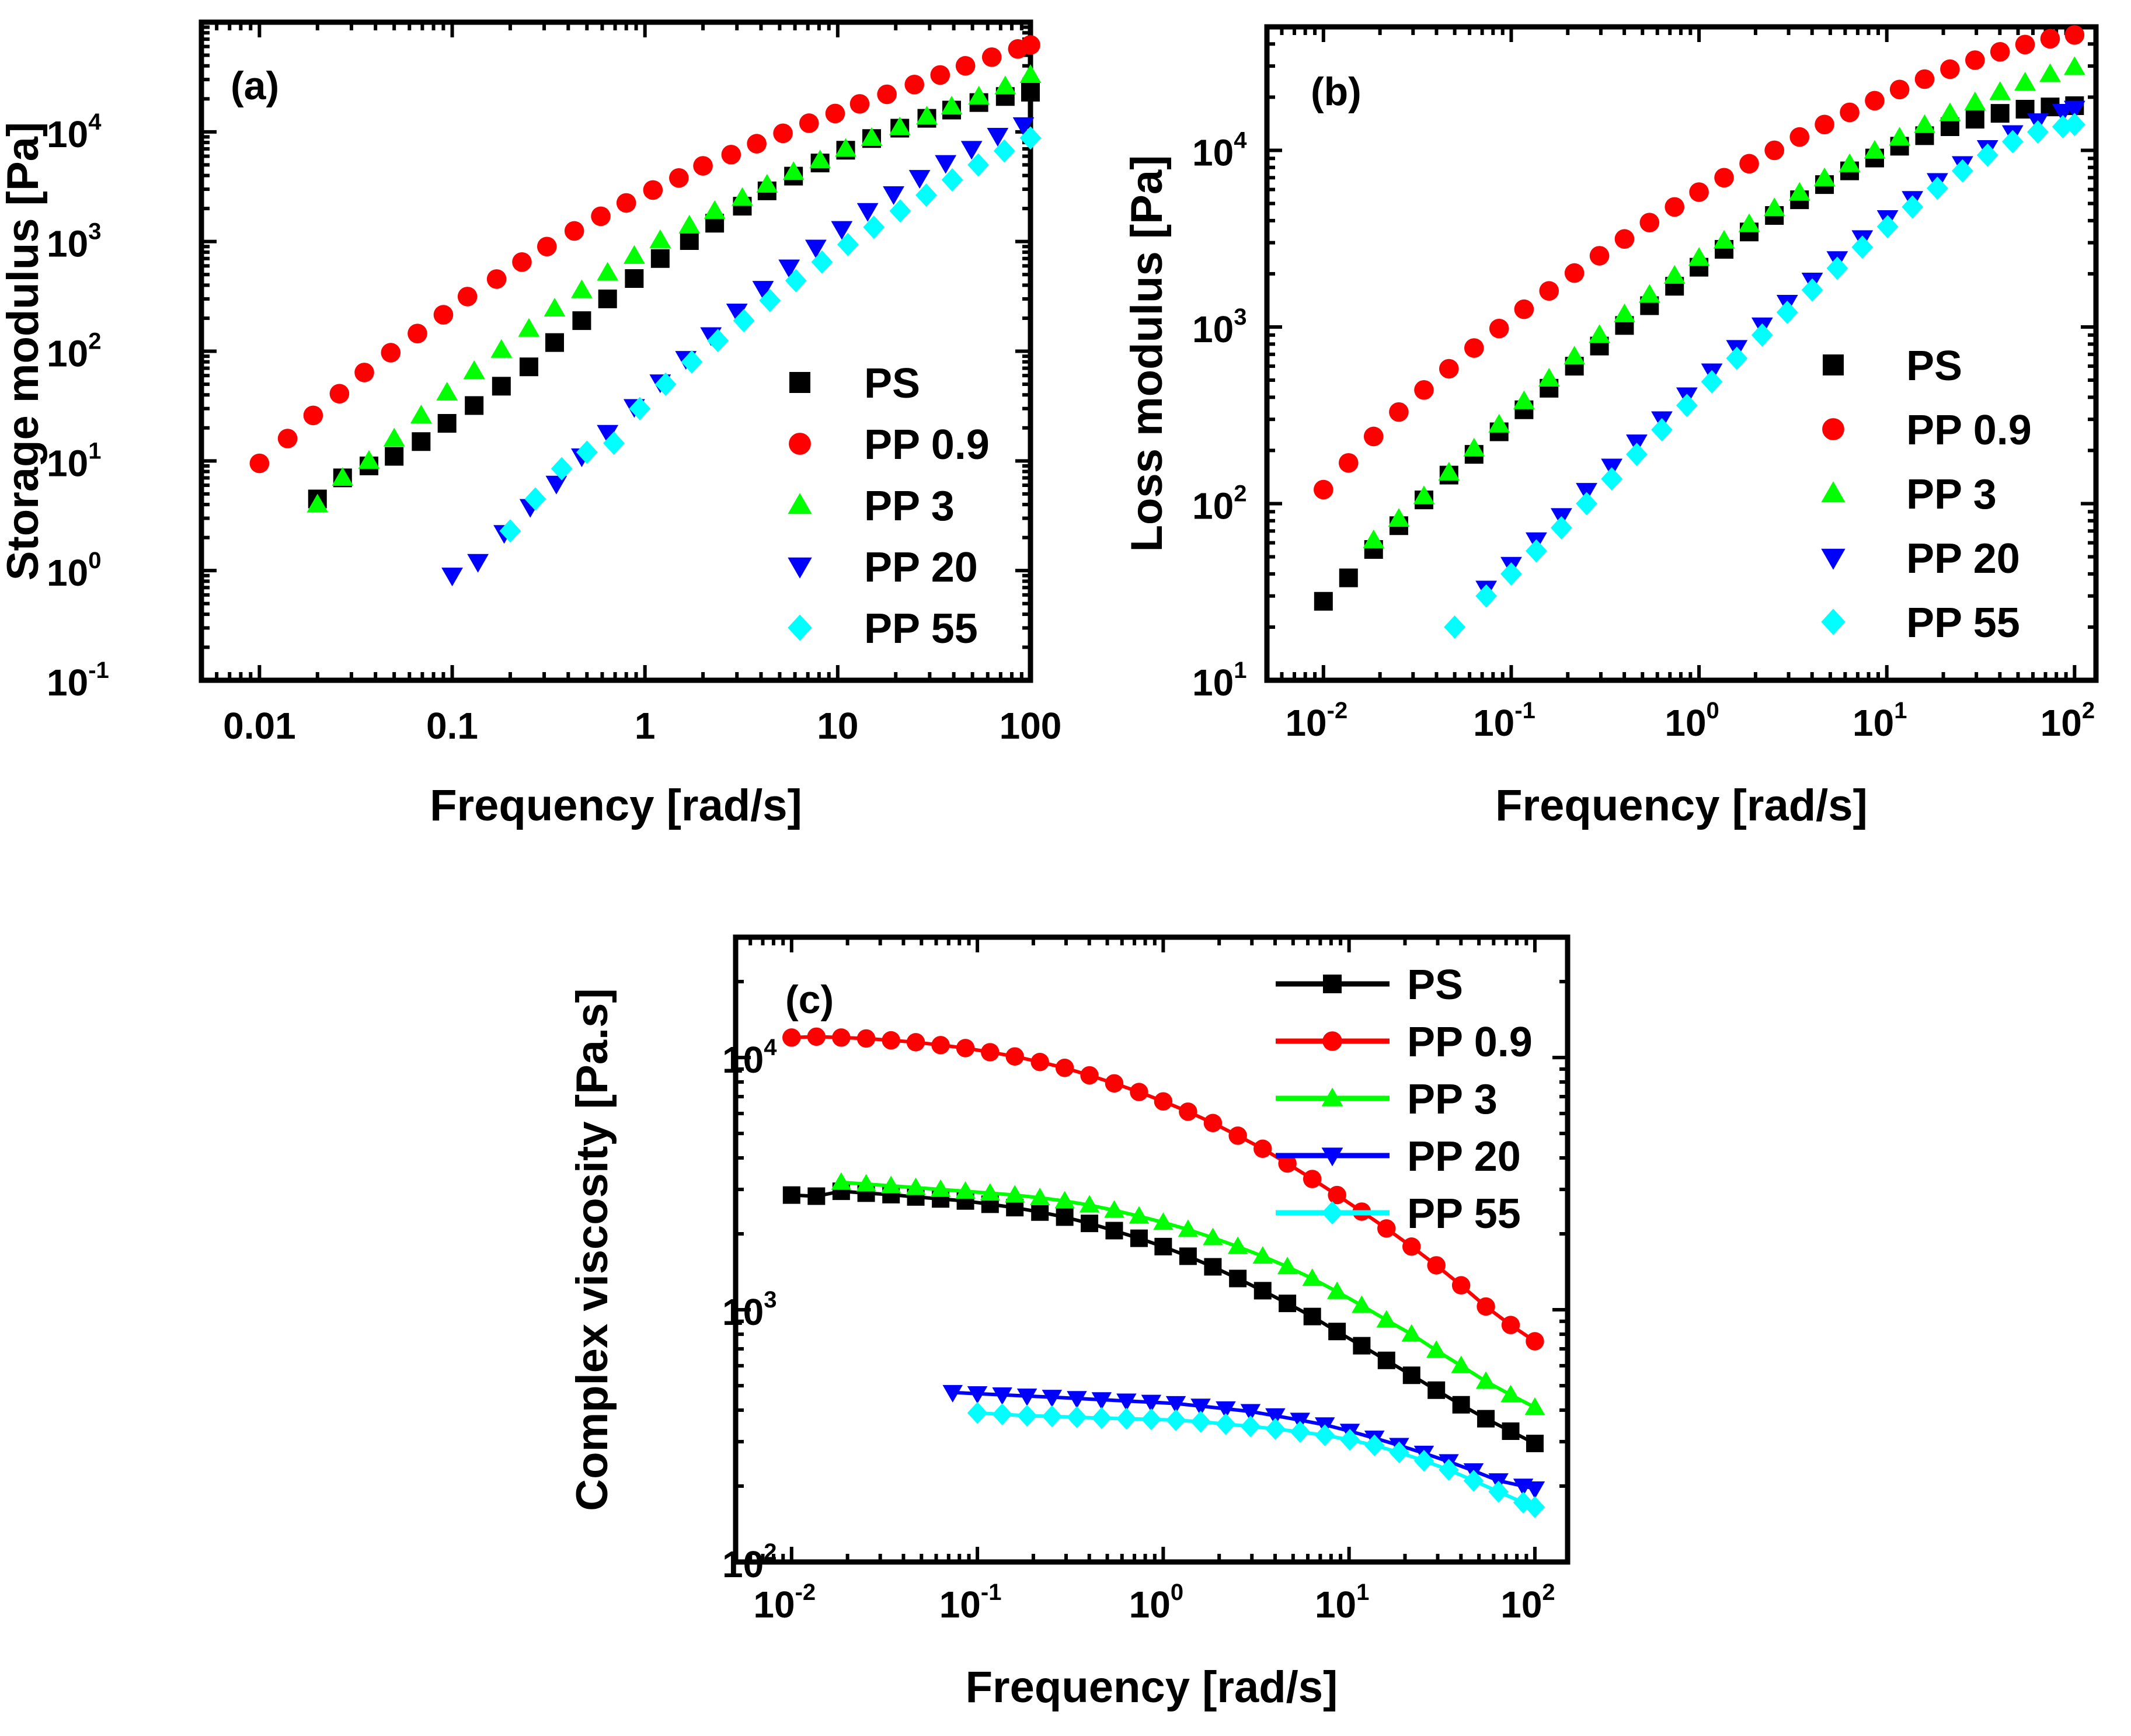 This screenshot has width=2131, height=1736. Describe the element at coordinates (1163, 1317) in the screenshot. I see `series-ps` at that location.